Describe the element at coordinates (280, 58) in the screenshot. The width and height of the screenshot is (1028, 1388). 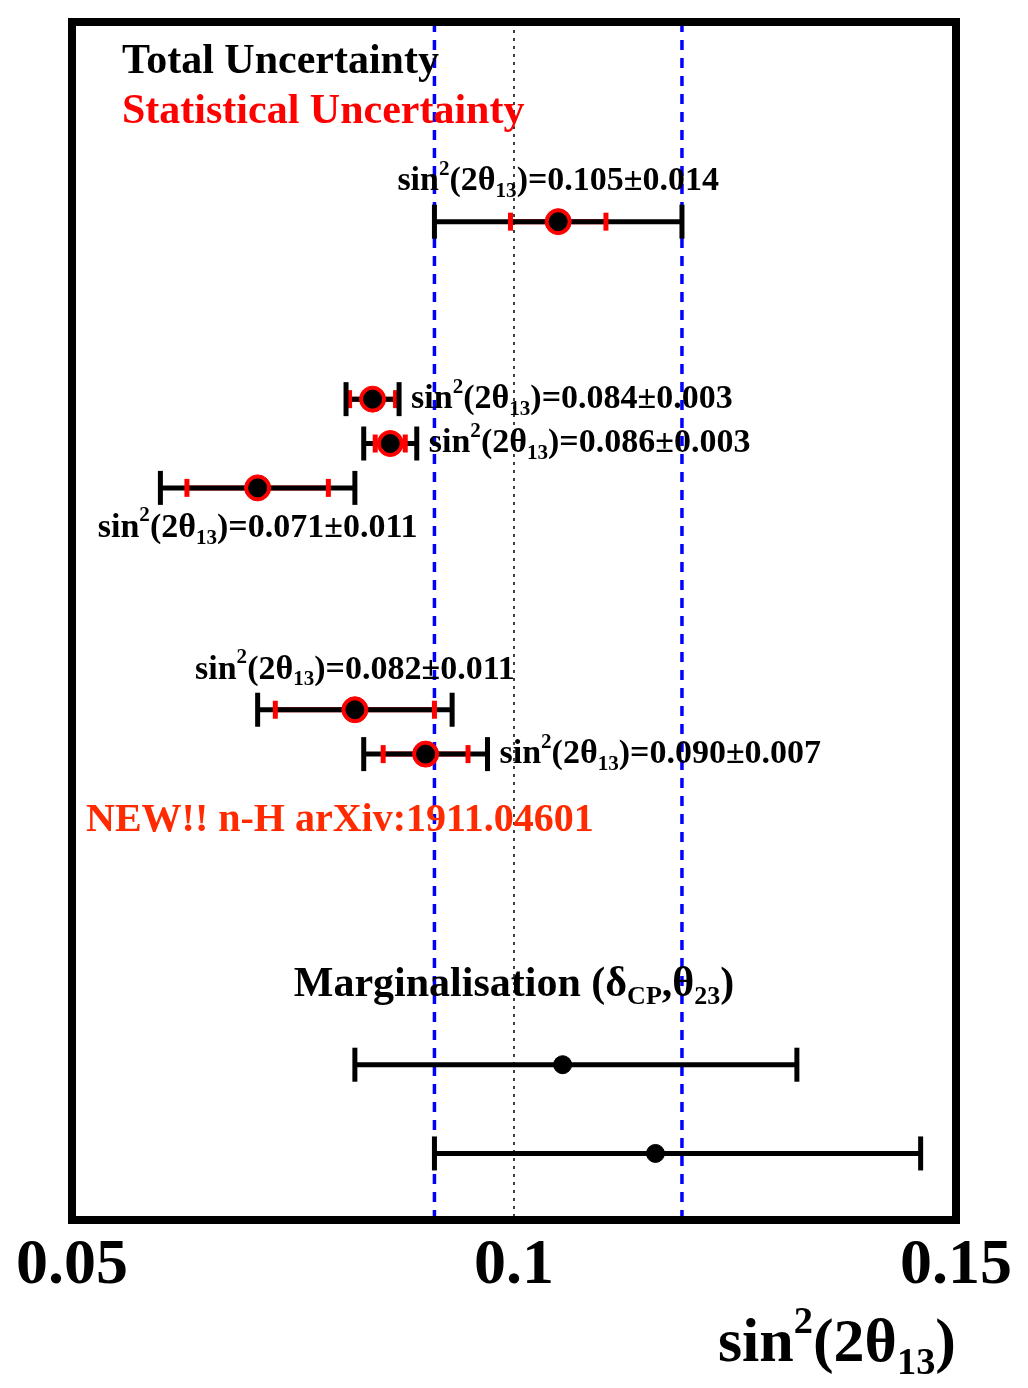
I see `text: Total Uncertainty` at that location.